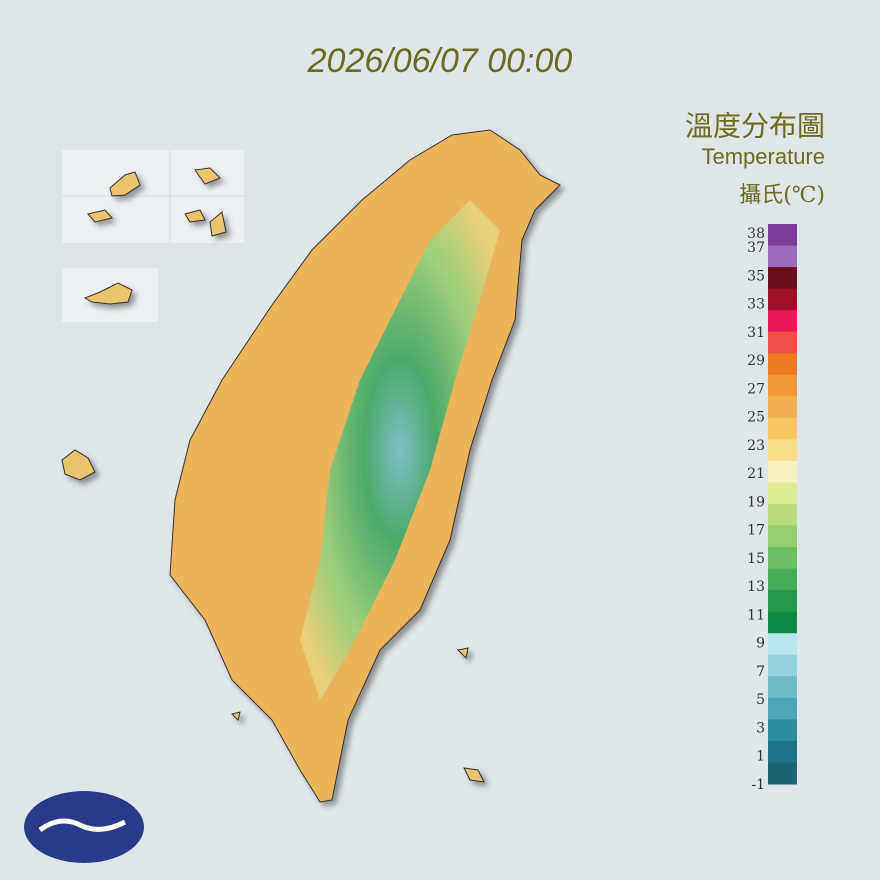 This screenshot has width=880, height=880. I want to click on legend-label: 15, so click(756, 559).